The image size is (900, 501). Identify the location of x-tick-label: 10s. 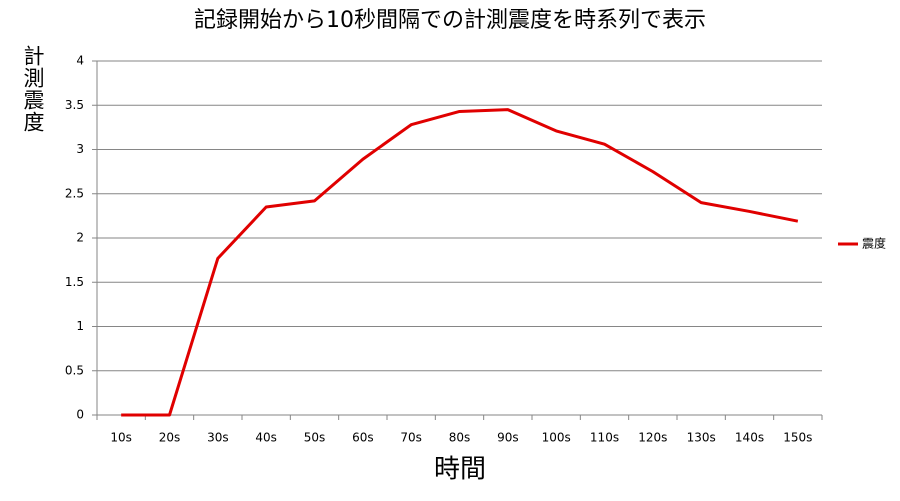
(121, 438).